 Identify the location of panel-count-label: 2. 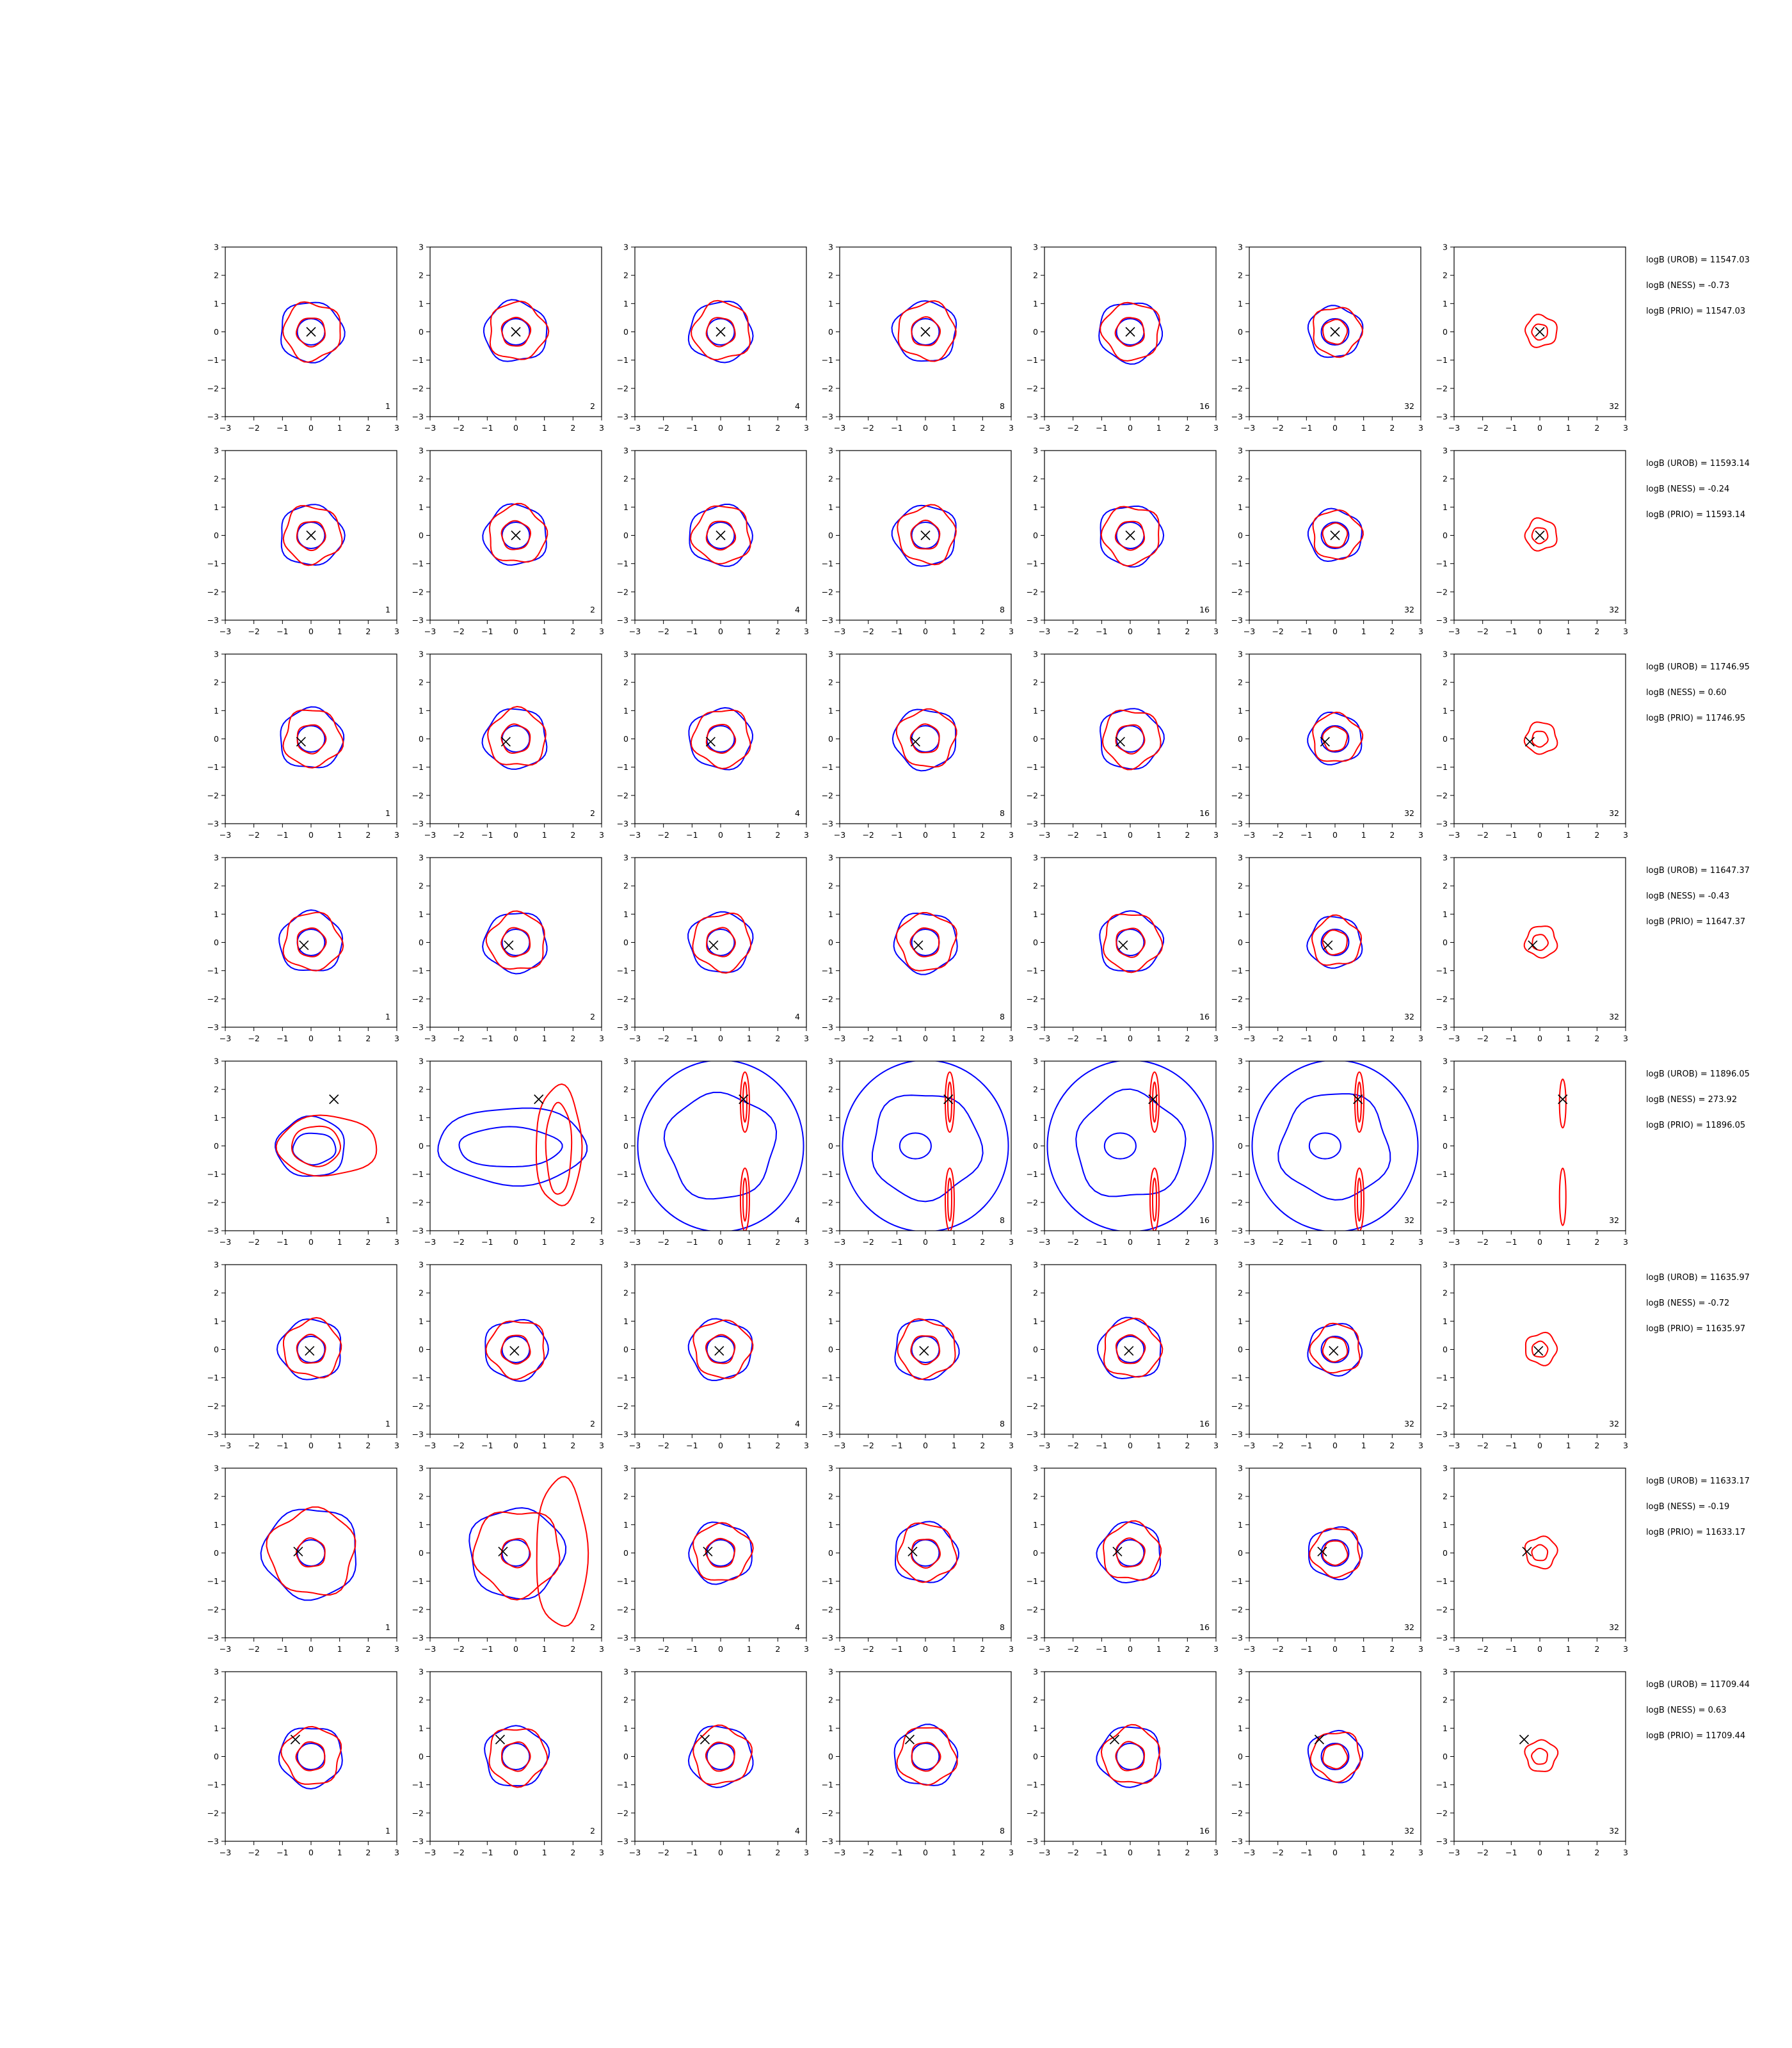
(592, 1627).